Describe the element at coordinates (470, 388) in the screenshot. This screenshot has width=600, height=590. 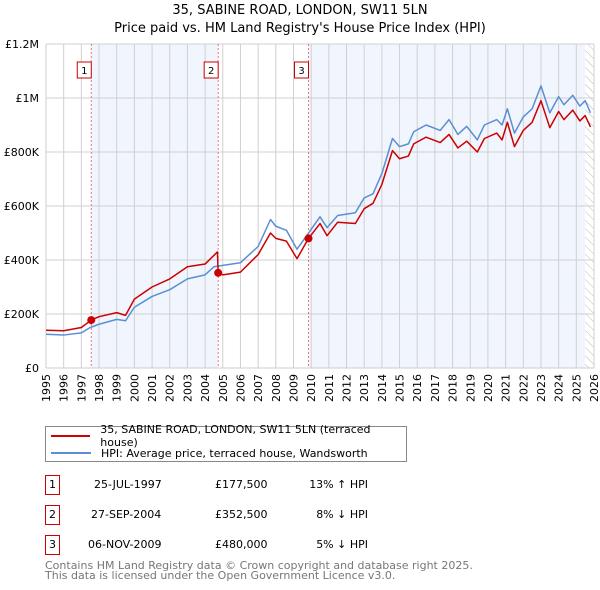
I see `x-tick-label: 2019` at that location.